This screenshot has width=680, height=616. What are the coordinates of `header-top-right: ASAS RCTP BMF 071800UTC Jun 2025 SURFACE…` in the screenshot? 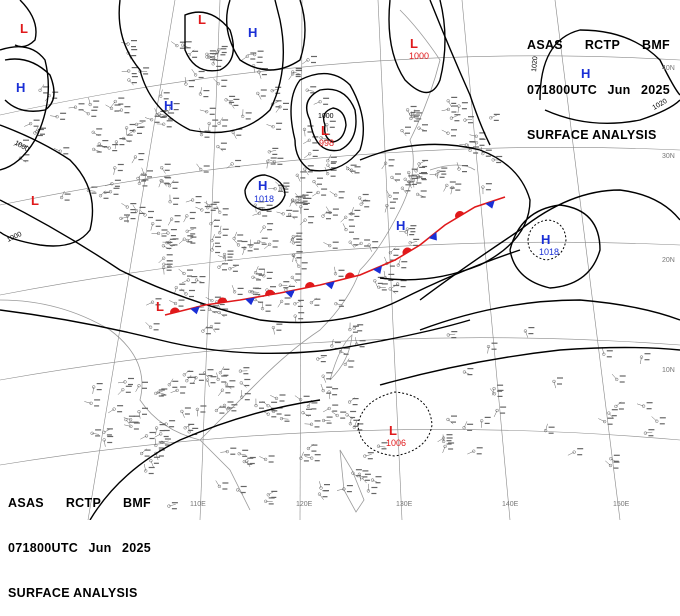 It's located at (598, 83).